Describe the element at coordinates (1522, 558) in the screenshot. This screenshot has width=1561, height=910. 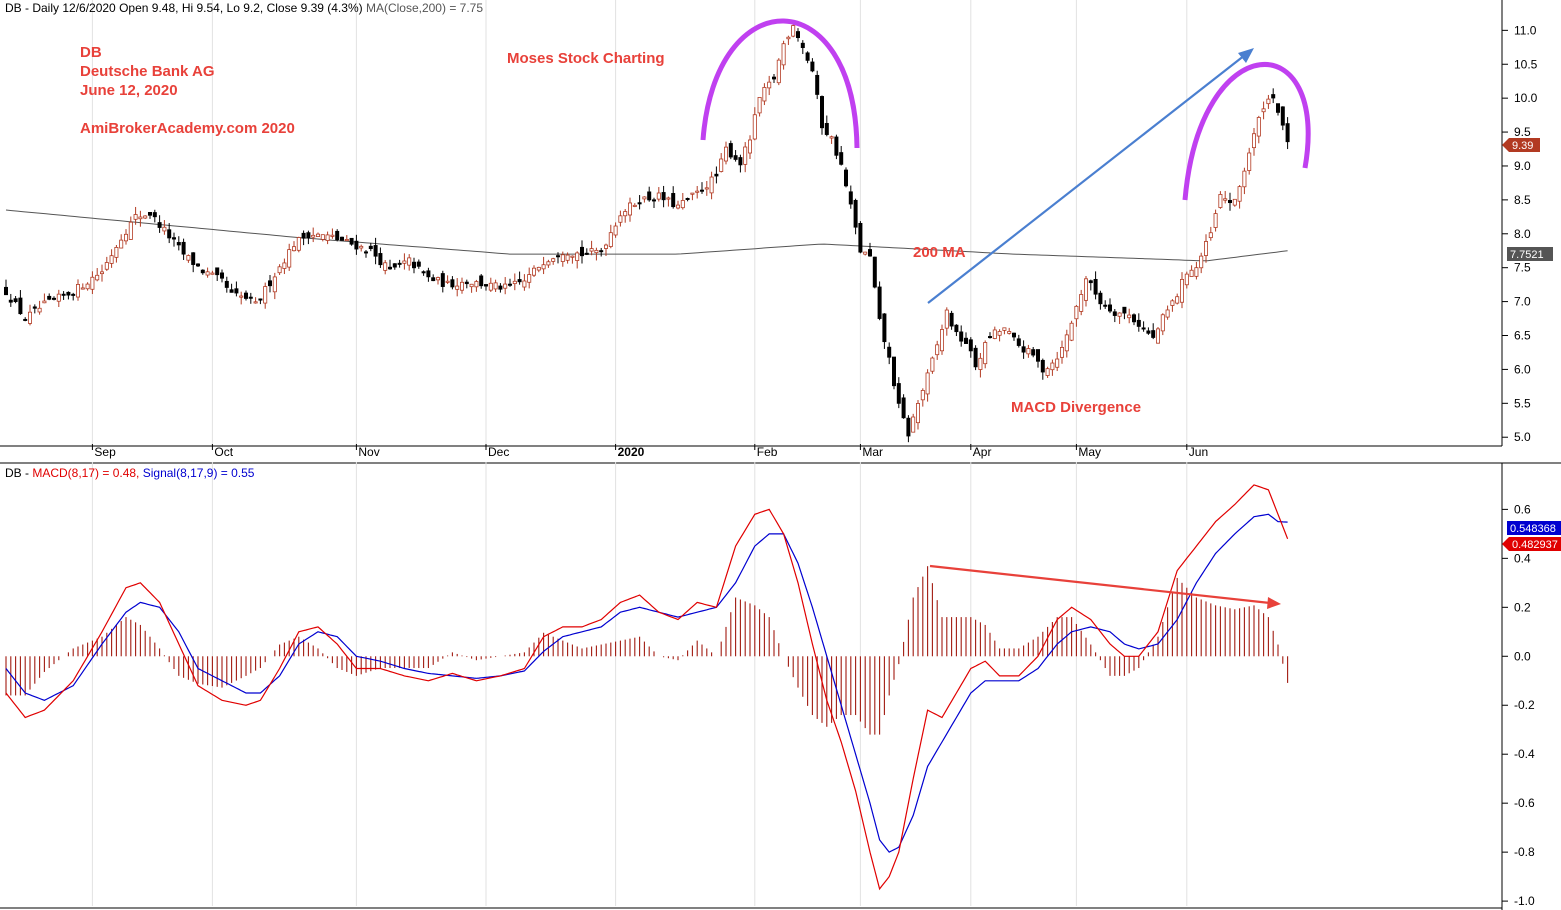
I see `macd-axis-tick-label: 0.4` at that location.